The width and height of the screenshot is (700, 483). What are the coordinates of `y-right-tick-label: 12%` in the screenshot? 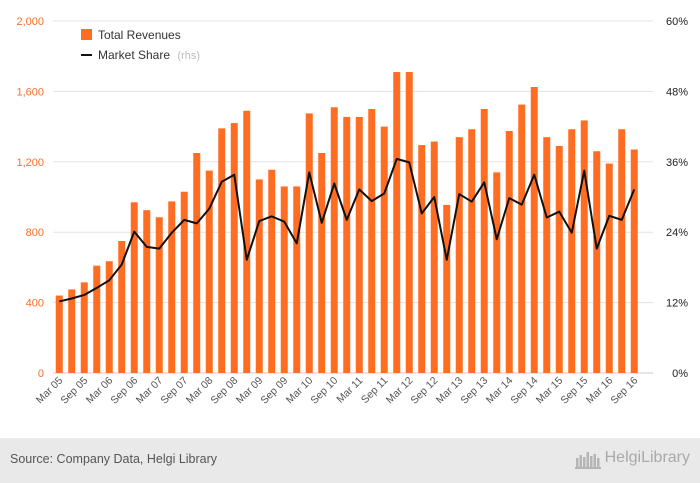 It's located at (677, 304).